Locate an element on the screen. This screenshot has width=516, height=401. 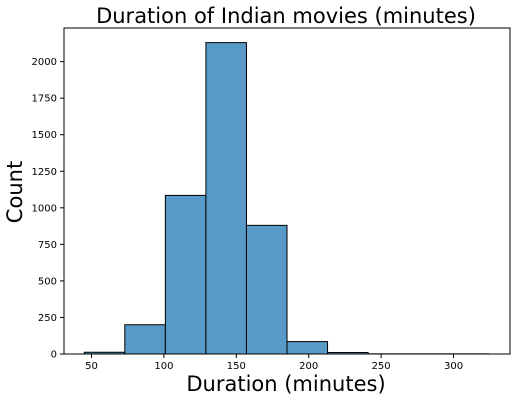
x-axis-label: Duration (minutes) is located at coordinates (285, 384).